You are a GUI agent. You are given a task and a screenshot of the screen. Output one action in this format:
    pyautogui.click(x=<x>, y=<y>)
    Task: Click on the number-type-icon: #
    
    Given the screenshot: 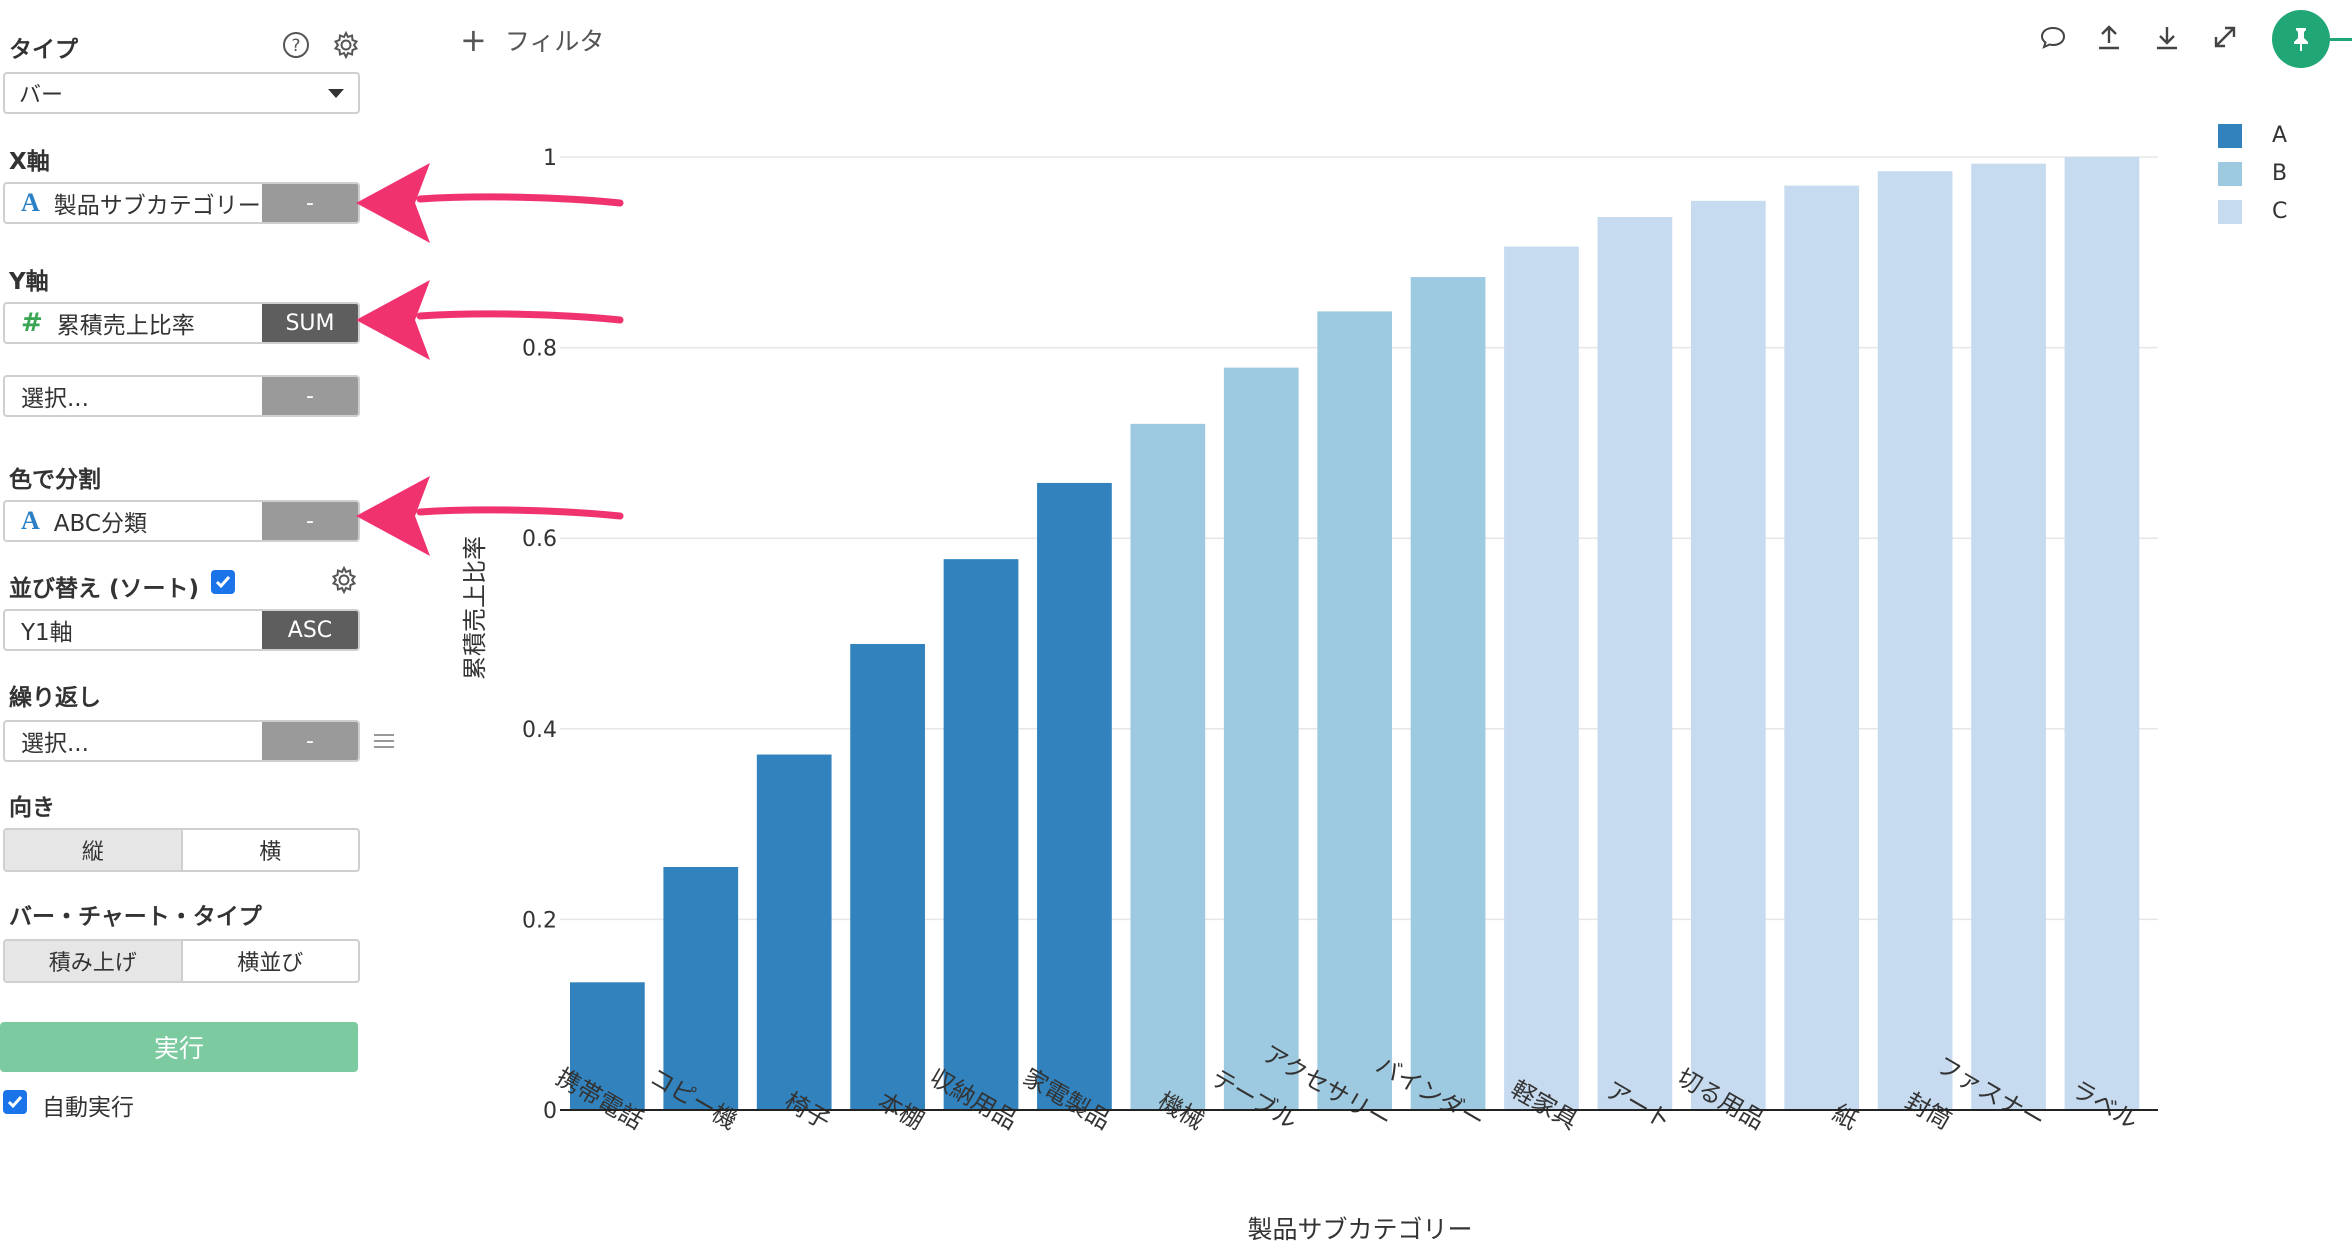 What is the action you would take?
    pyautogui.click(x=32, y=323)
    